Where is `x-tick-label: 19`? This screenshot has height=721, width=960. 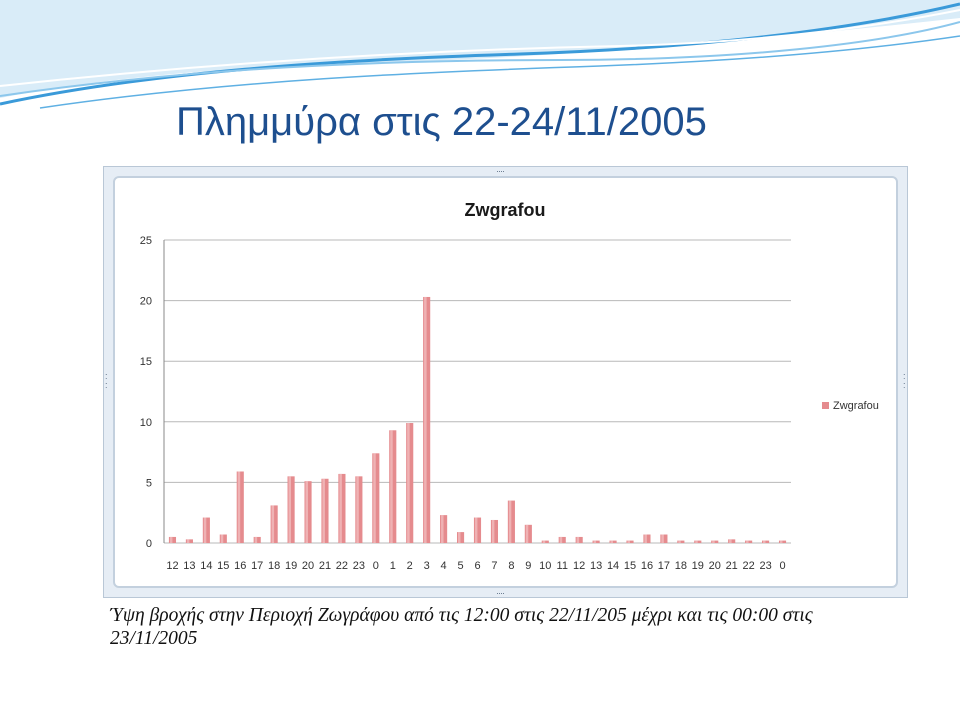 x-tick-label: 19 is located at coordinates (291, 566).